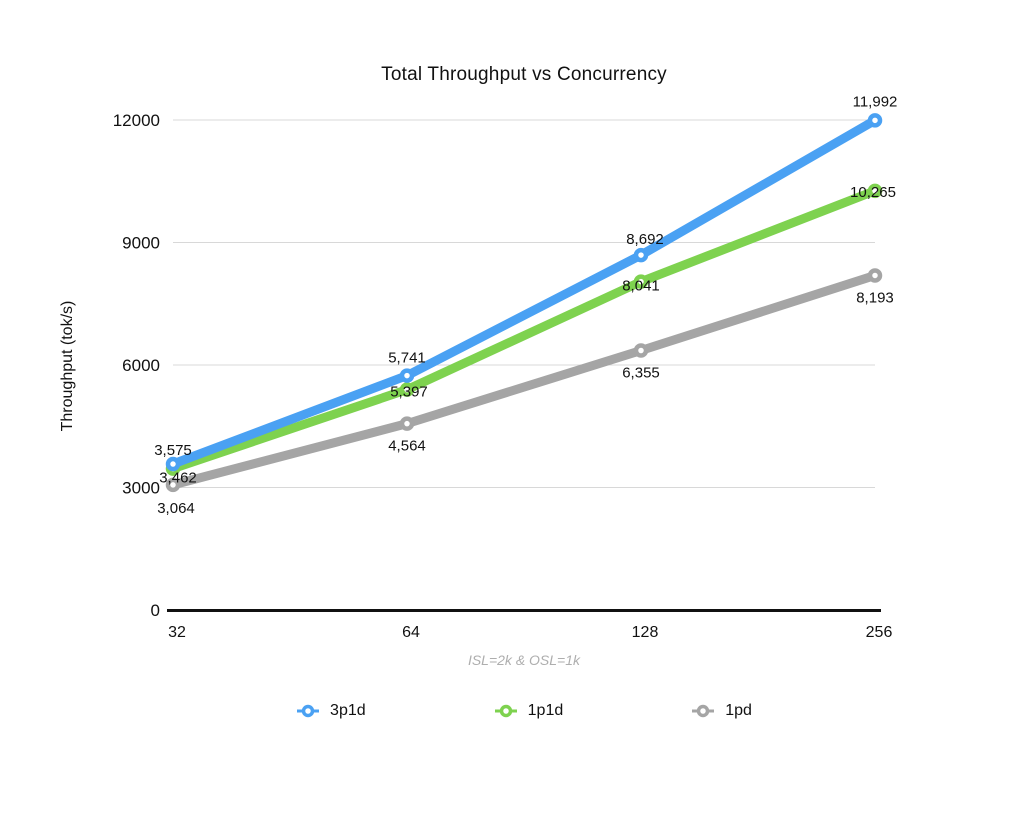  I want to click on x-tick-label: 32, so click(177, 632).